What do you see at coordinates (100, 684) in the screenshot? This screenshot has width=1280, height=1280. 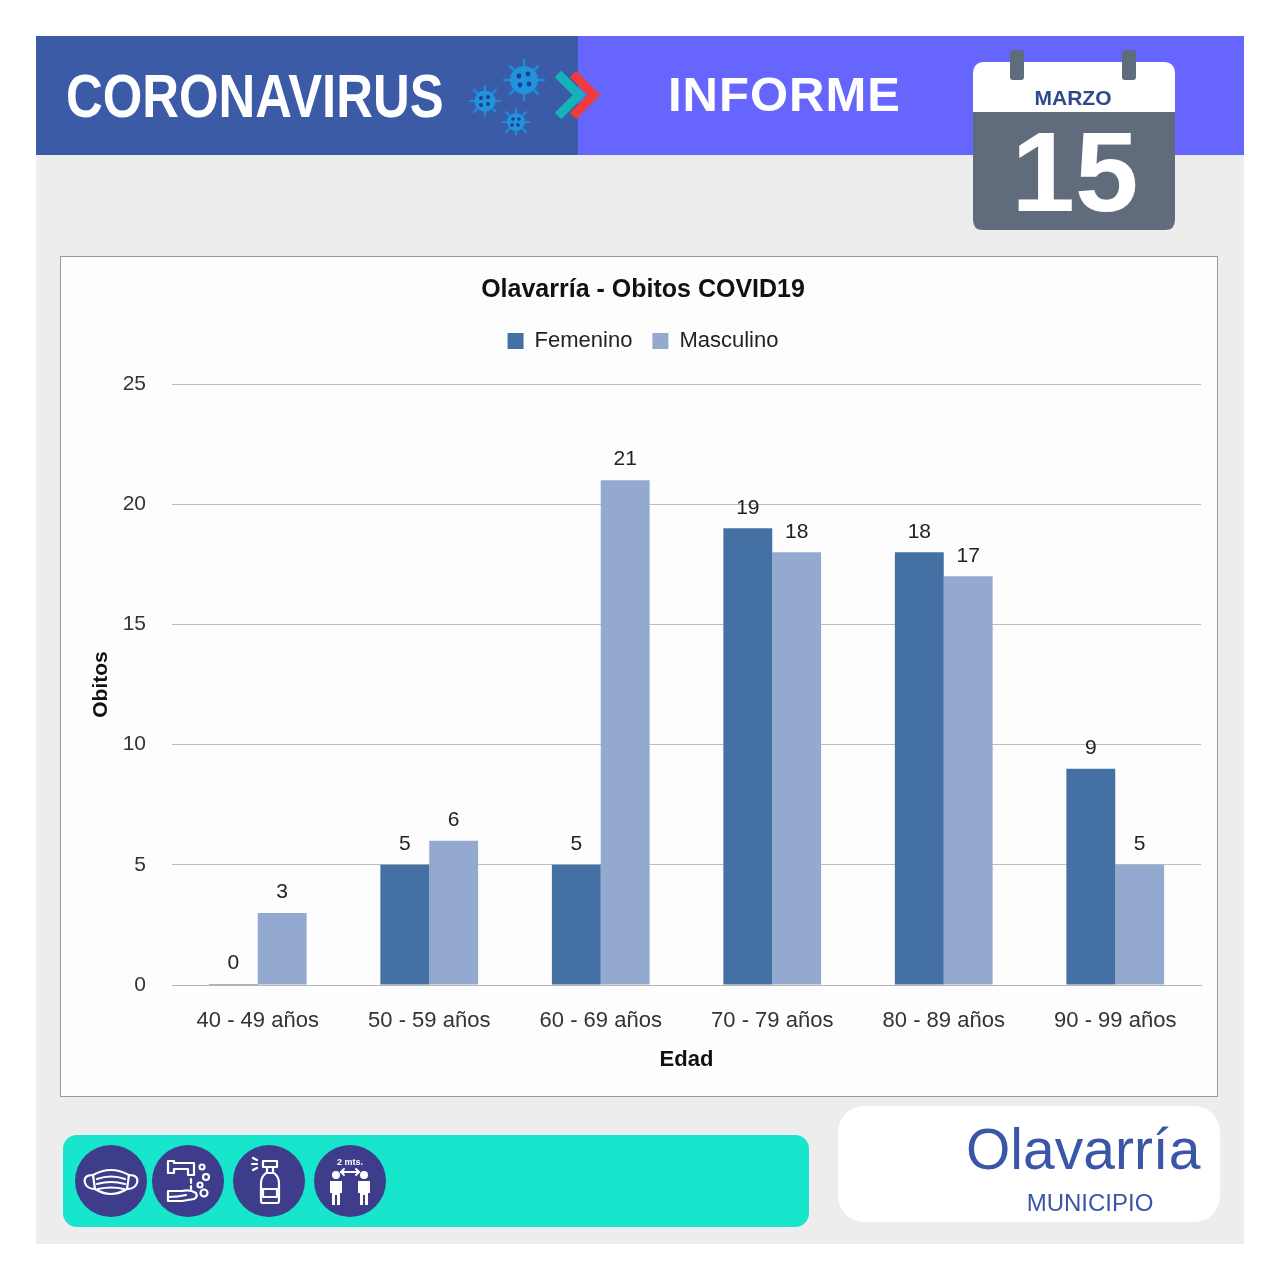 I see `y-axis-title: Obitos` at bounding box center [100, 684].